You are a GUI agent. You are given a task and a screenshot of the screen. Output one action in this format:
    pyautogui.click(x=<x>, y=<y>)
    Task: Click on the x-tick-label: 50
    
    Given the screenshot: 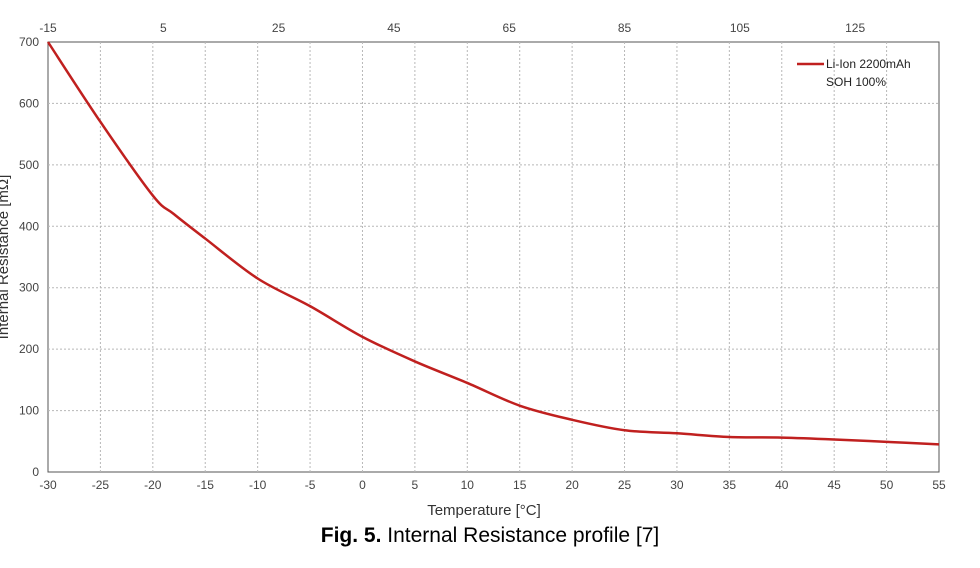 What is the action you would take?
    pyautogui.click(x=887, y=485)
    